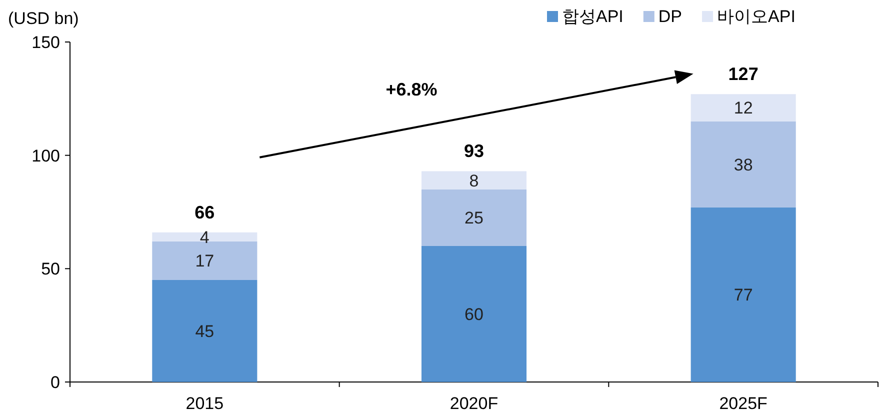  I want to click on y-axis-title: (USD bn), so click(43, 18).